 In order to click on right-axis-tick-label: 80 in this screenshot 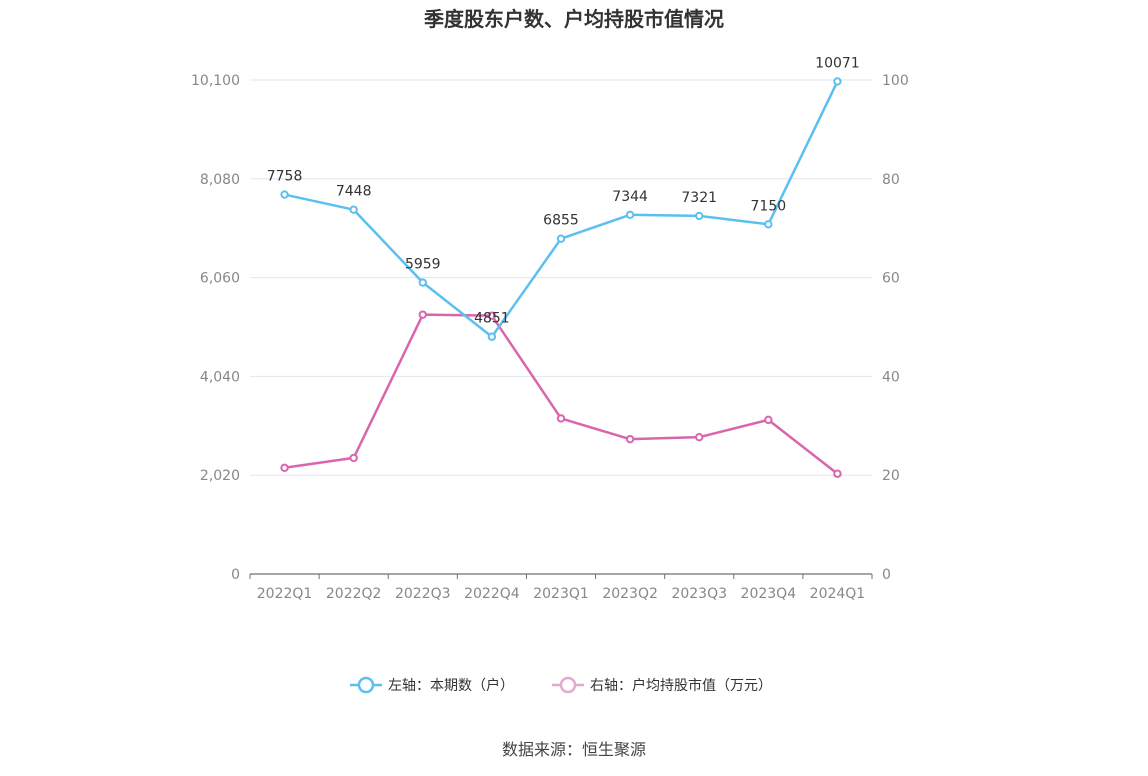, I will do `click(891, 180)`.